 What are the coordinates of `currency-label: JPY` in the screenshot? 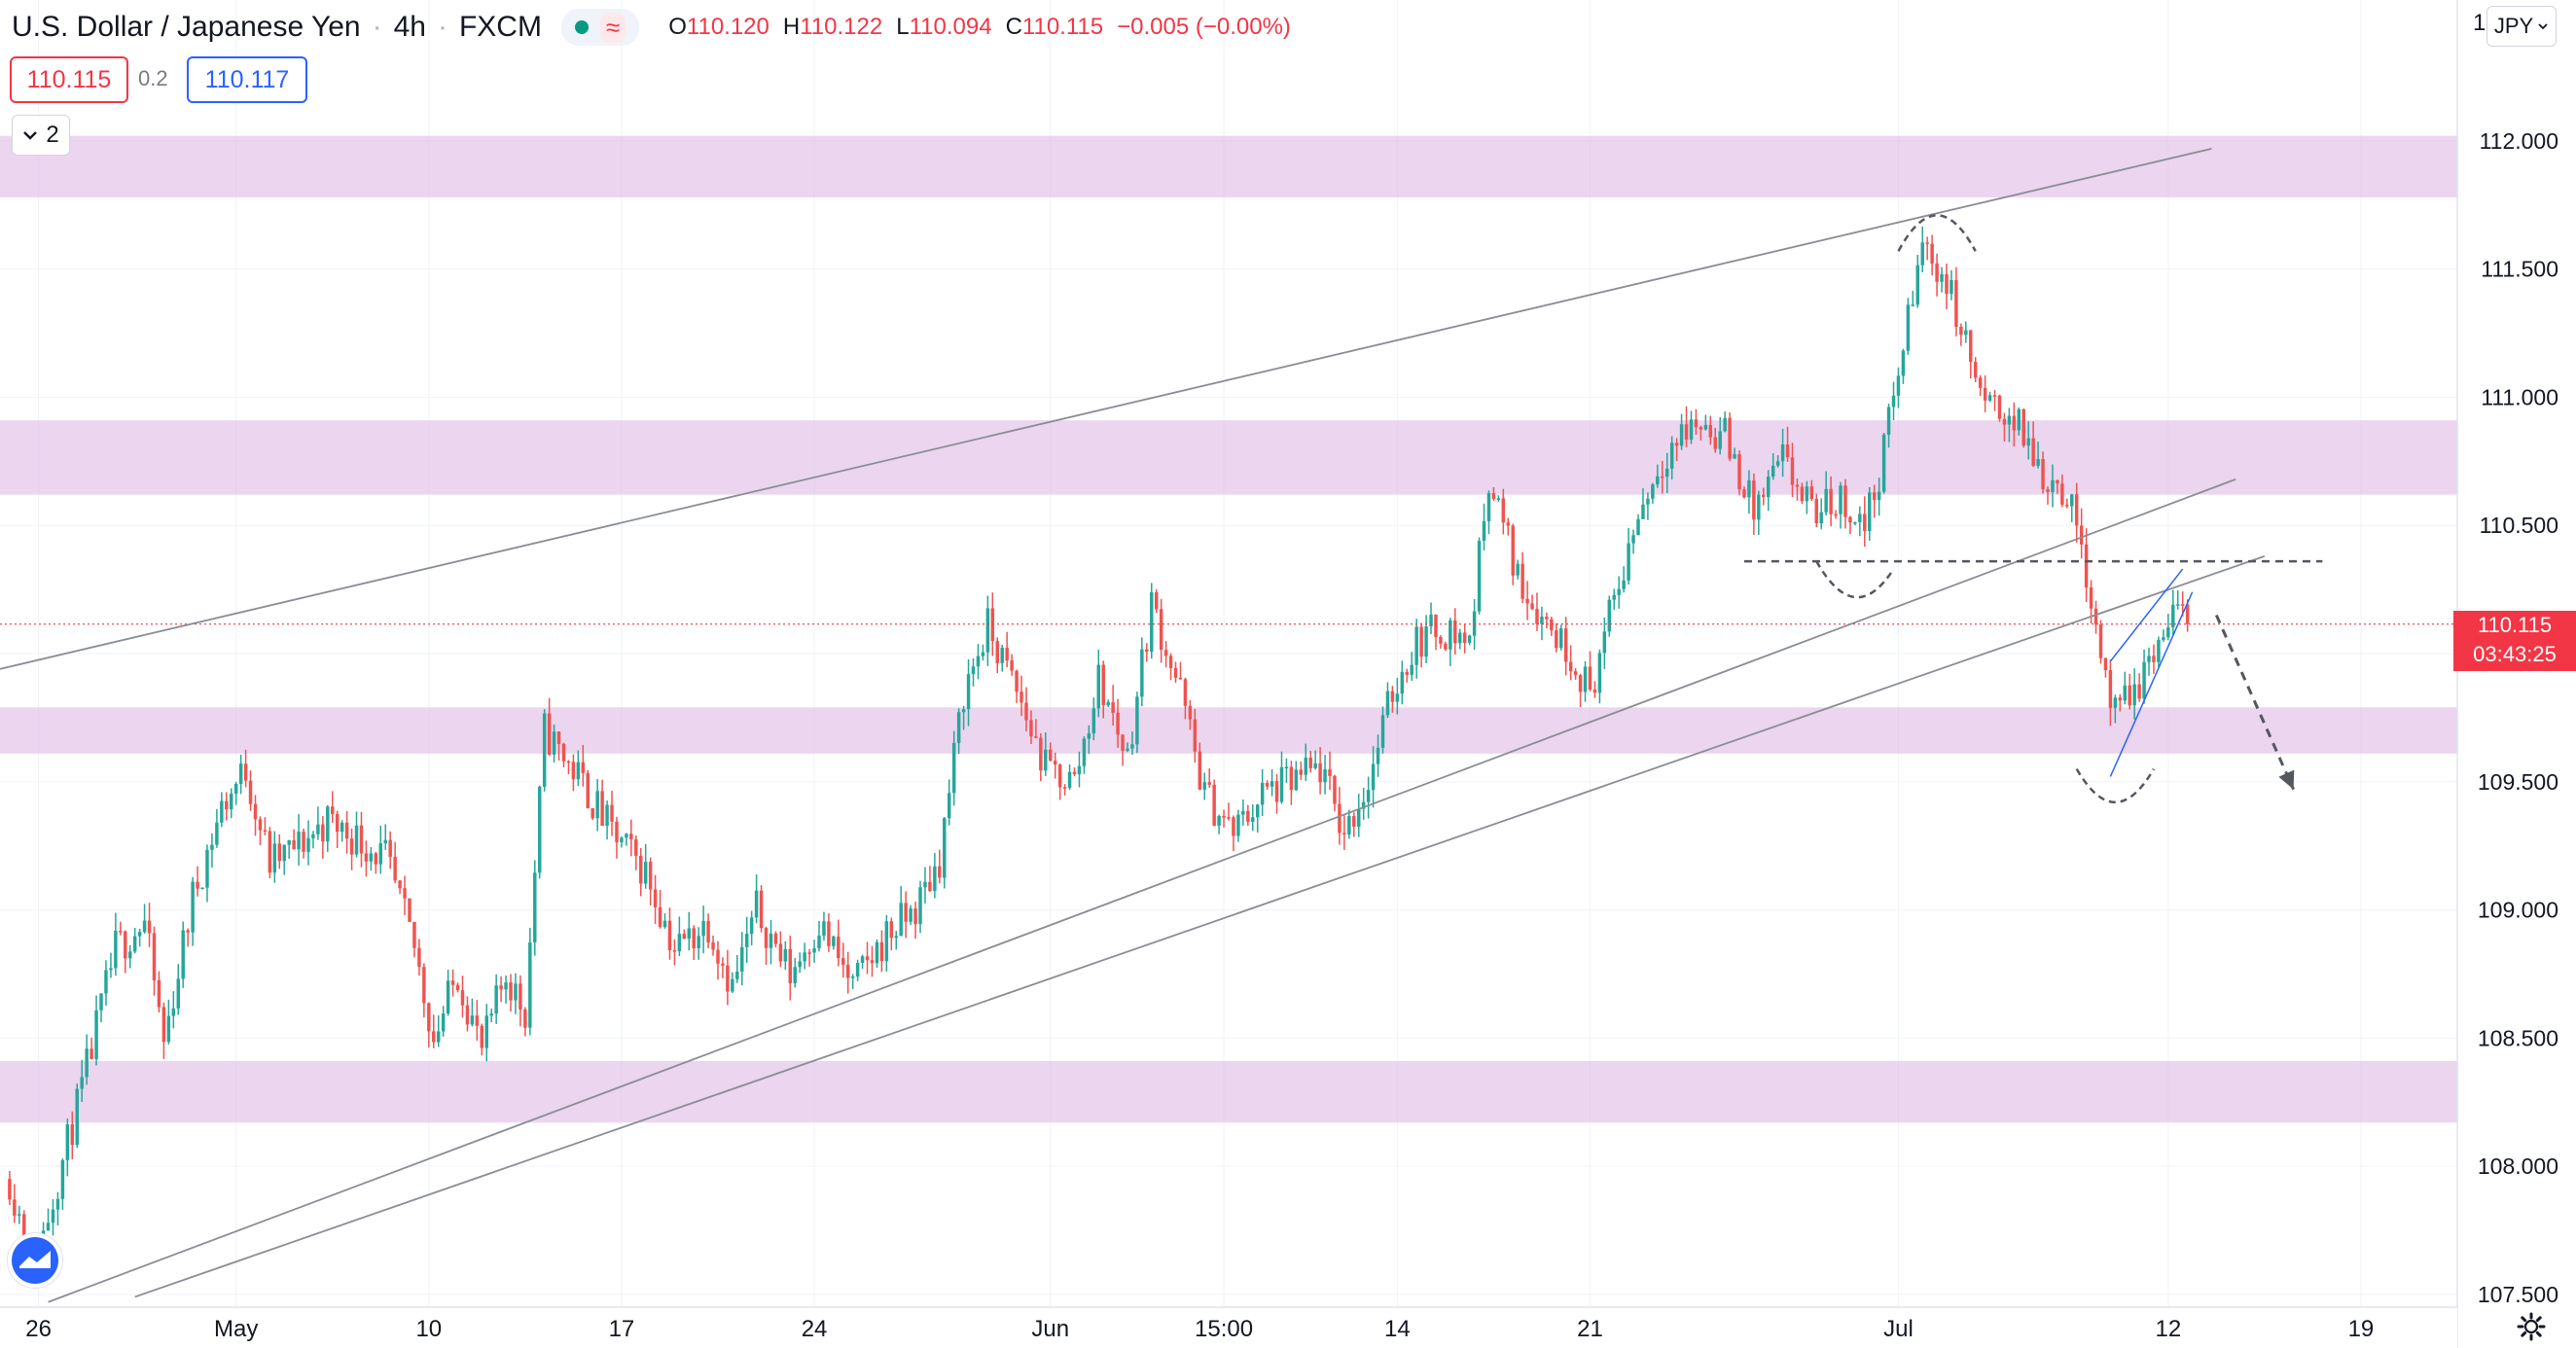 It's located at (2513, 26).